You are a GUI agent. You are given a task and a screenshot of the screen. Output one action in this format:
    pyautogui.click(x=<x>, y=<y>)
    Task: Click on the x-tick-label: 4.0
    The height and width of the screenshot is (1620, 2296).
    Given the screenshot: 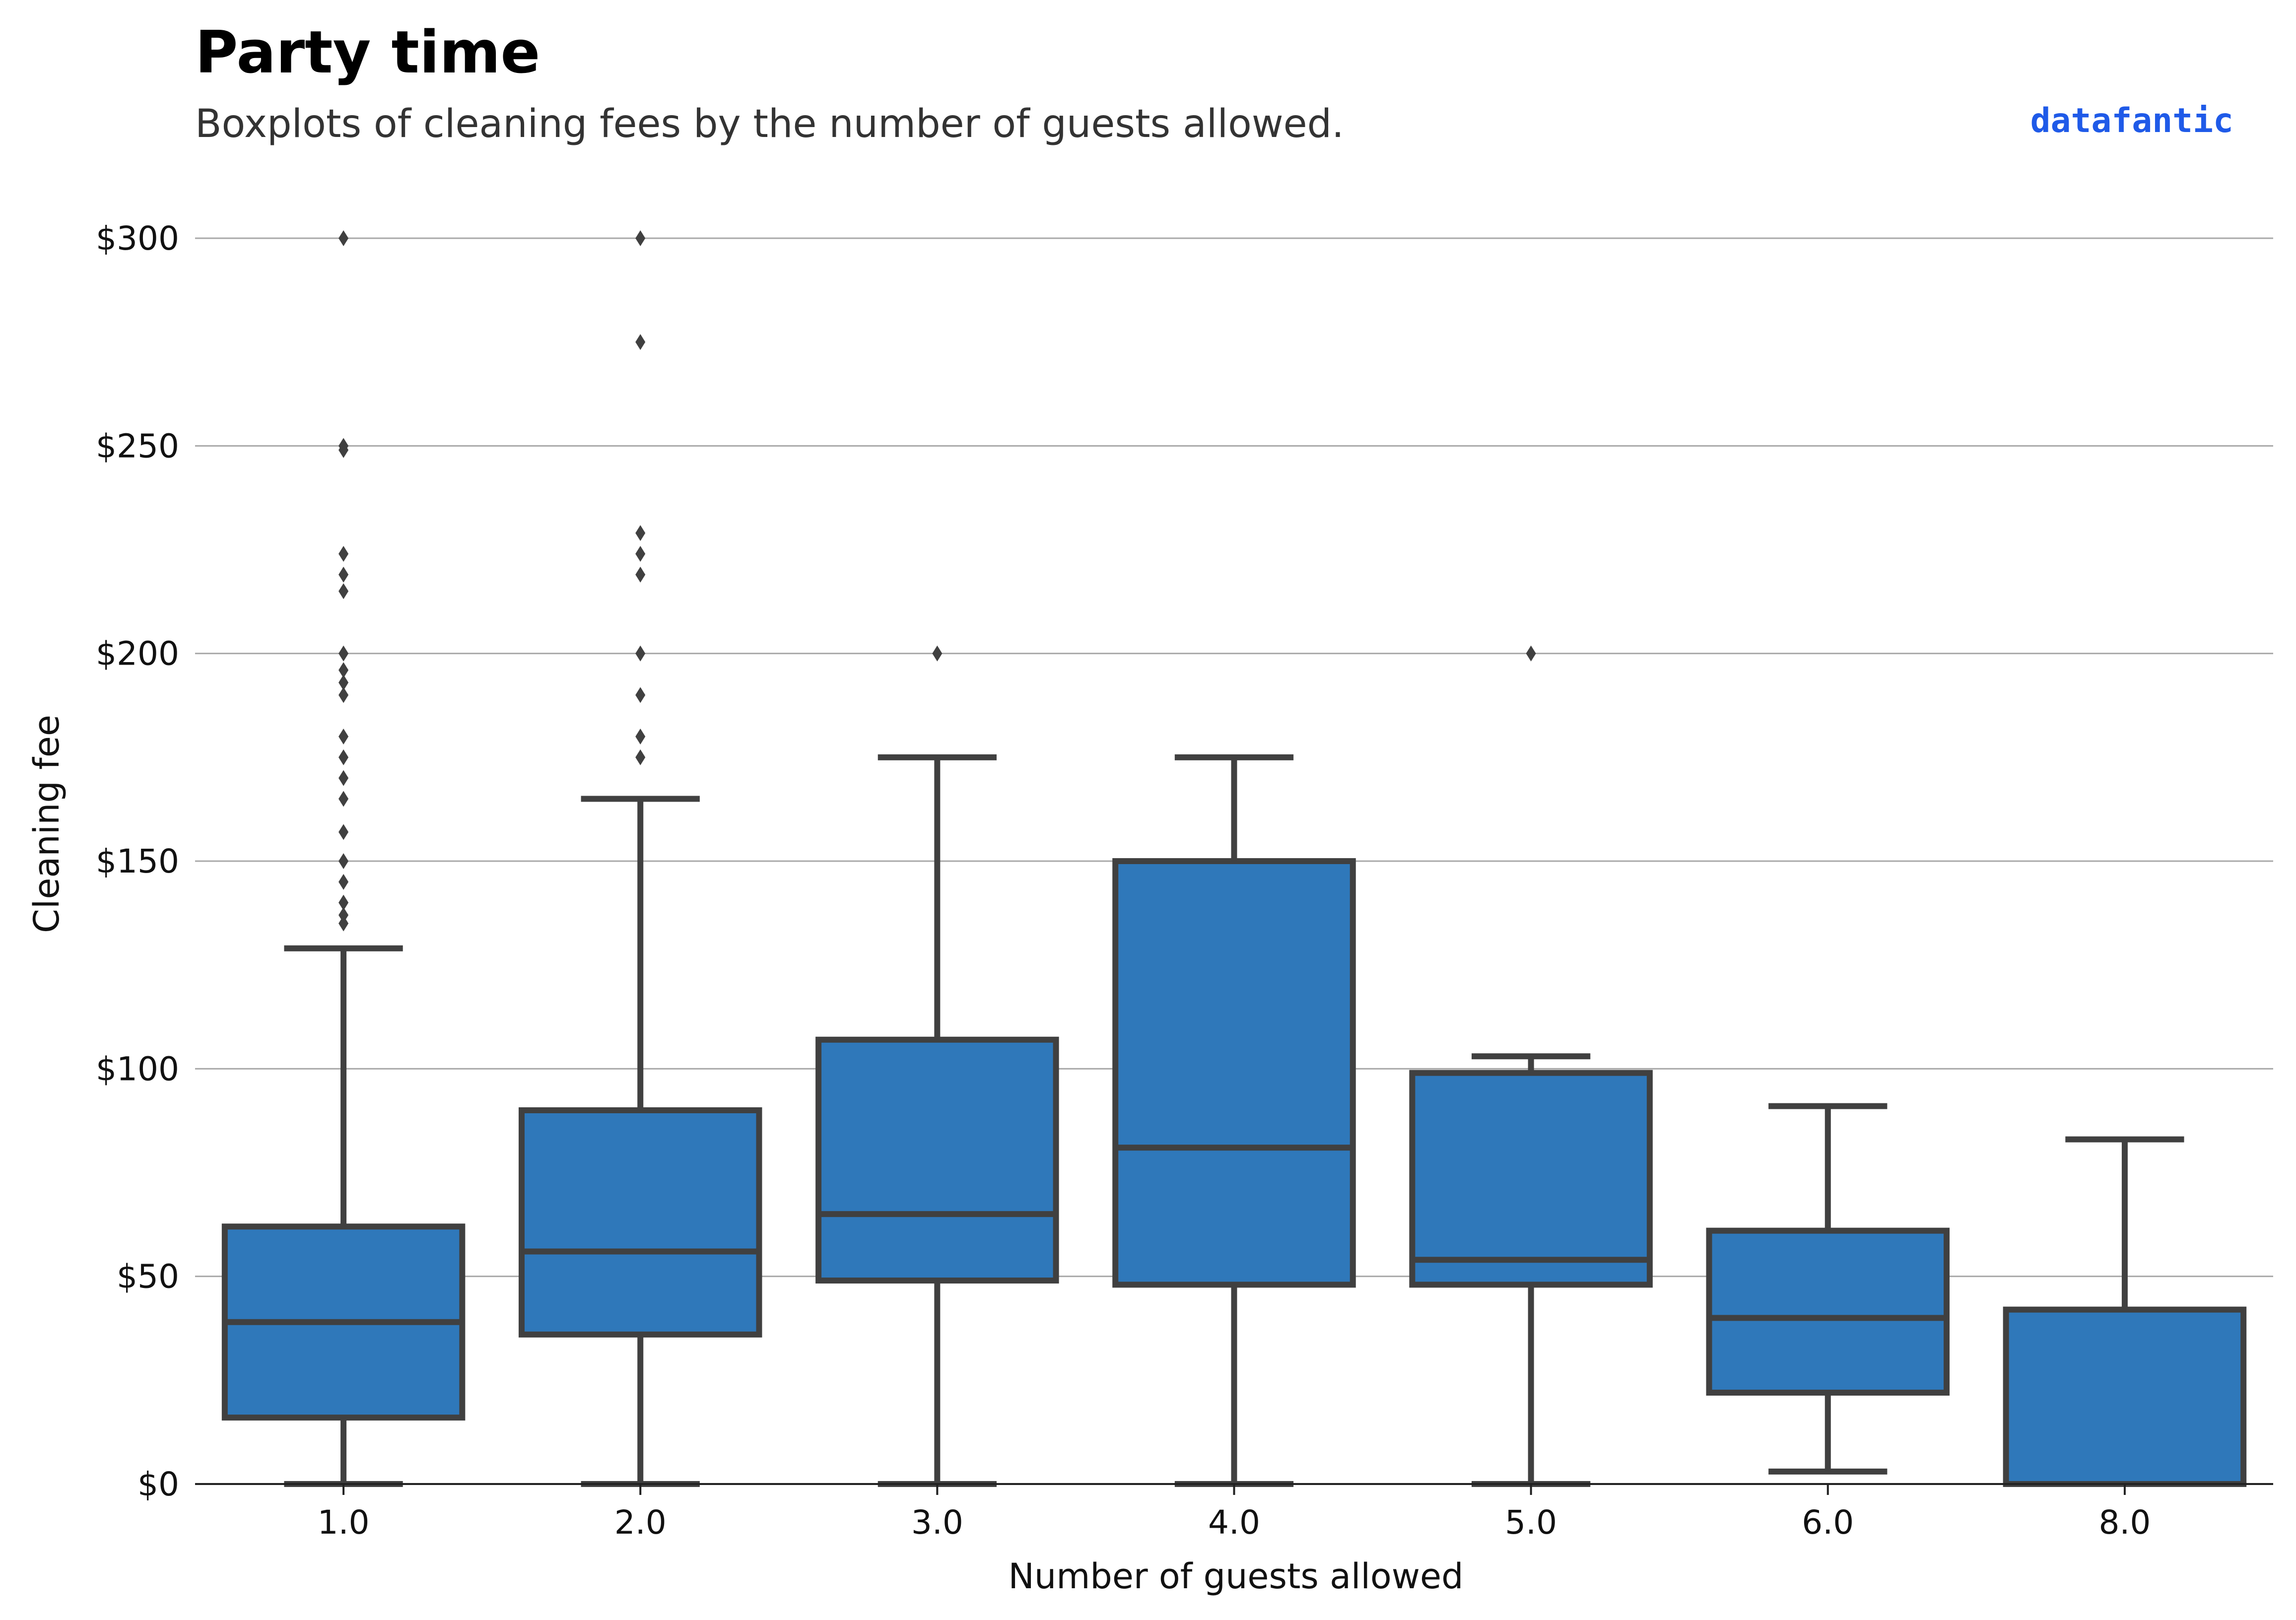 What is the action you would take?
    pyautogui.click(x=1234, y=1522)
    